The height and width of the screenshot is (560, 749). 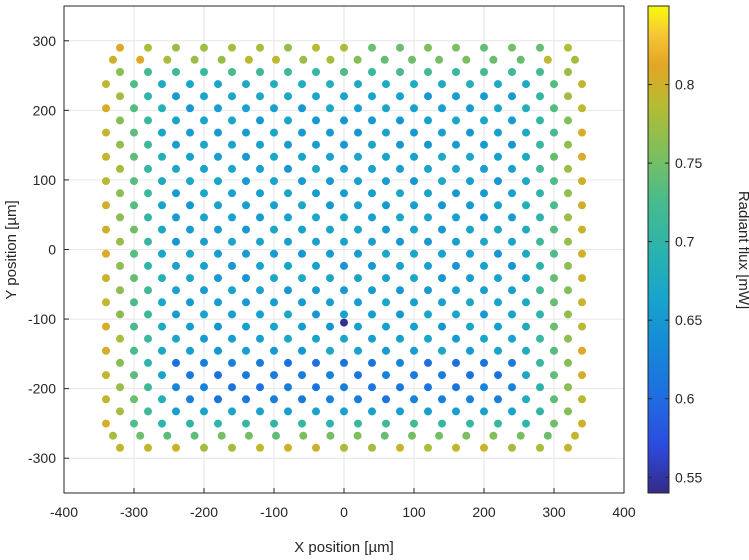 I want to click on colorbar-tick-label: 0.65, so click(x=688, y=320).